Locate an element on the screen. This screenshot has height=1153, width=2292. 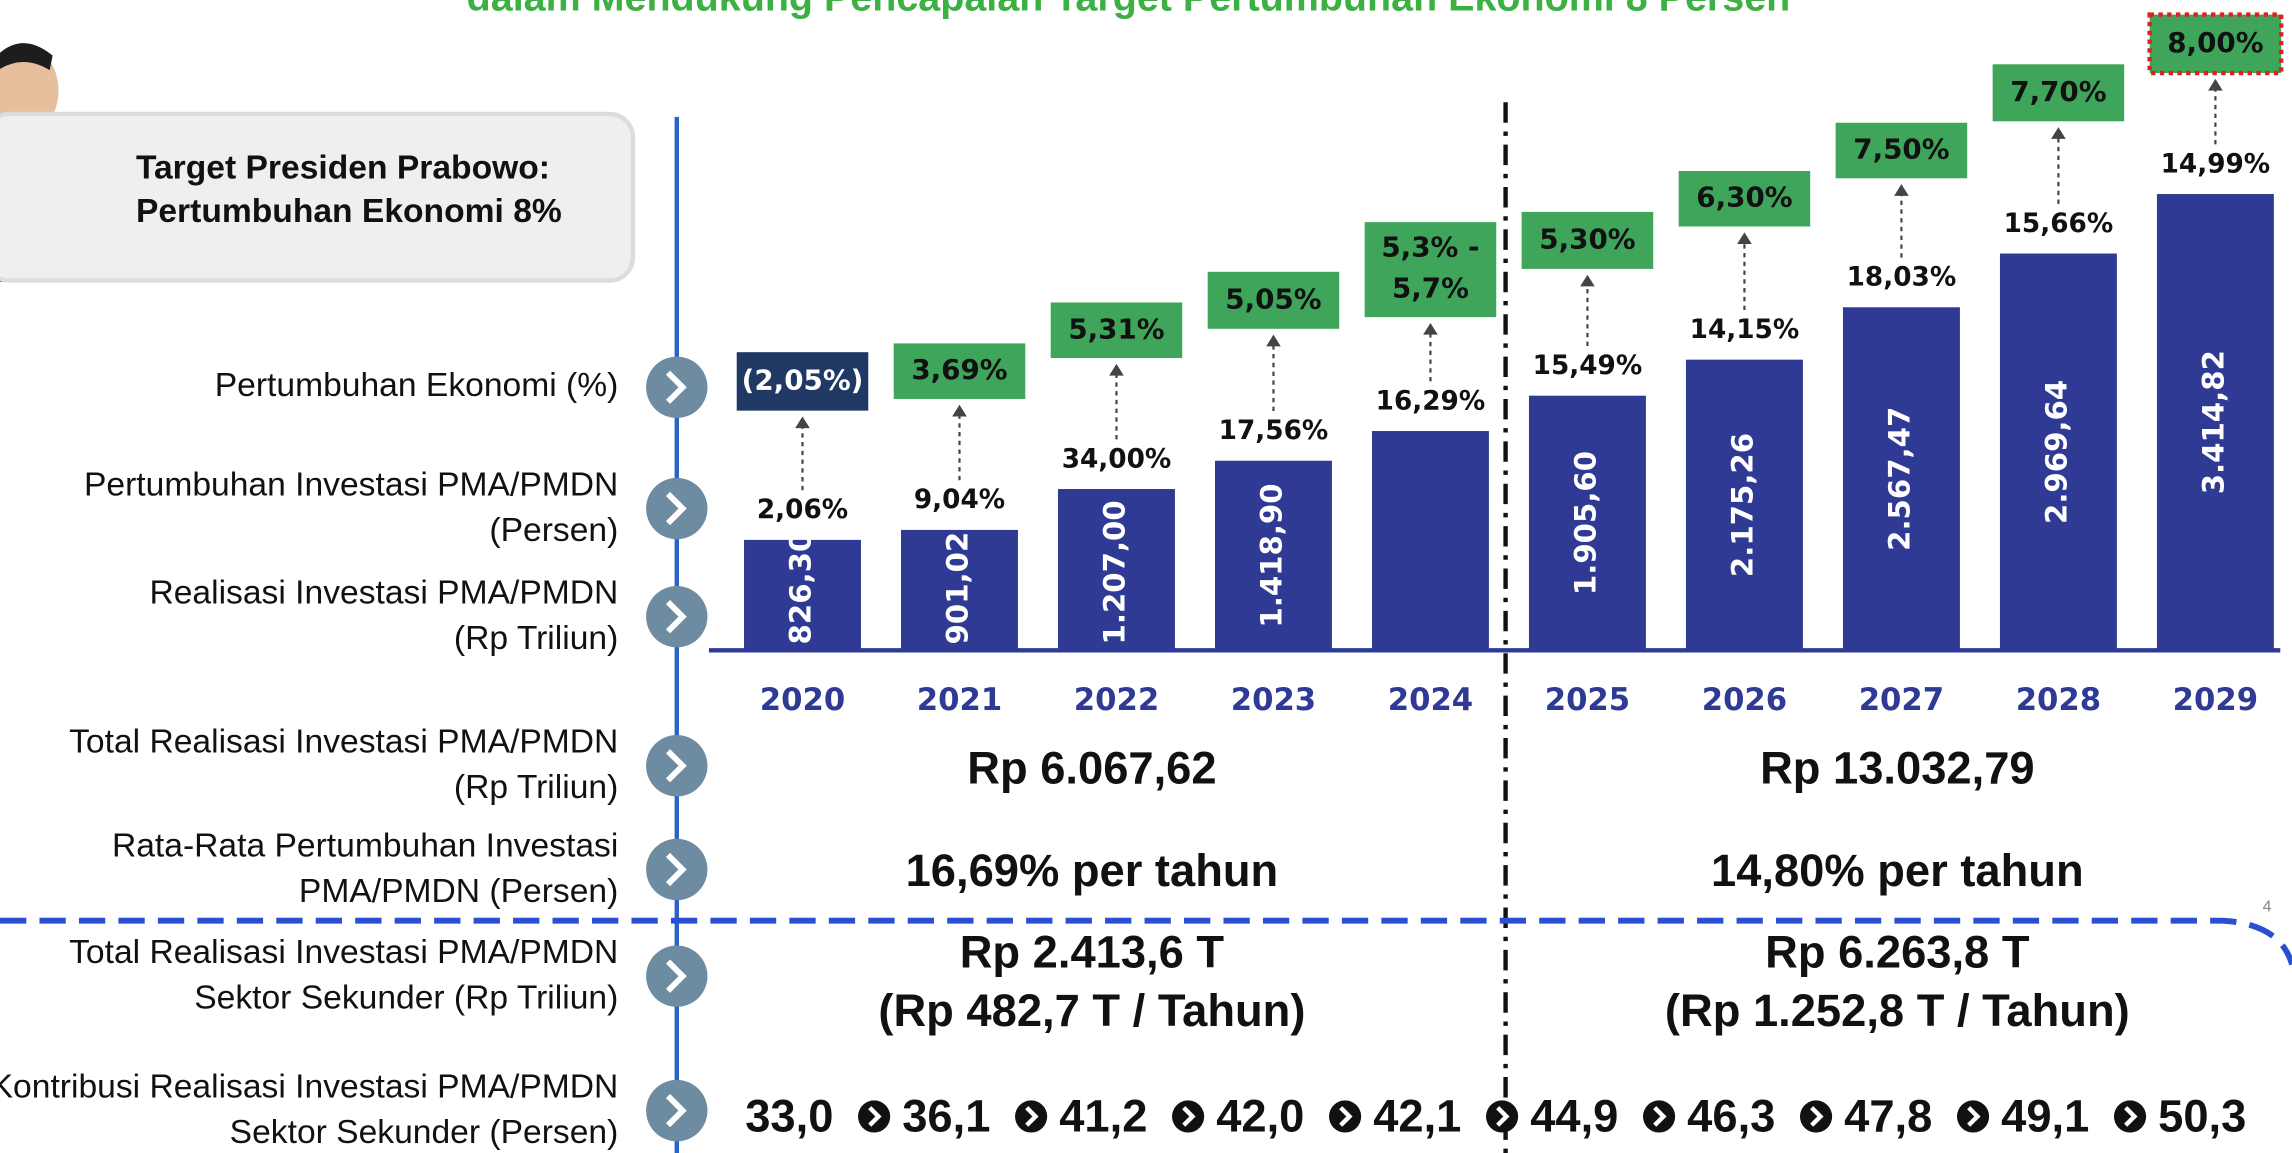
economic-growth-label: 6,30% is located at coordinates (1744, 197).